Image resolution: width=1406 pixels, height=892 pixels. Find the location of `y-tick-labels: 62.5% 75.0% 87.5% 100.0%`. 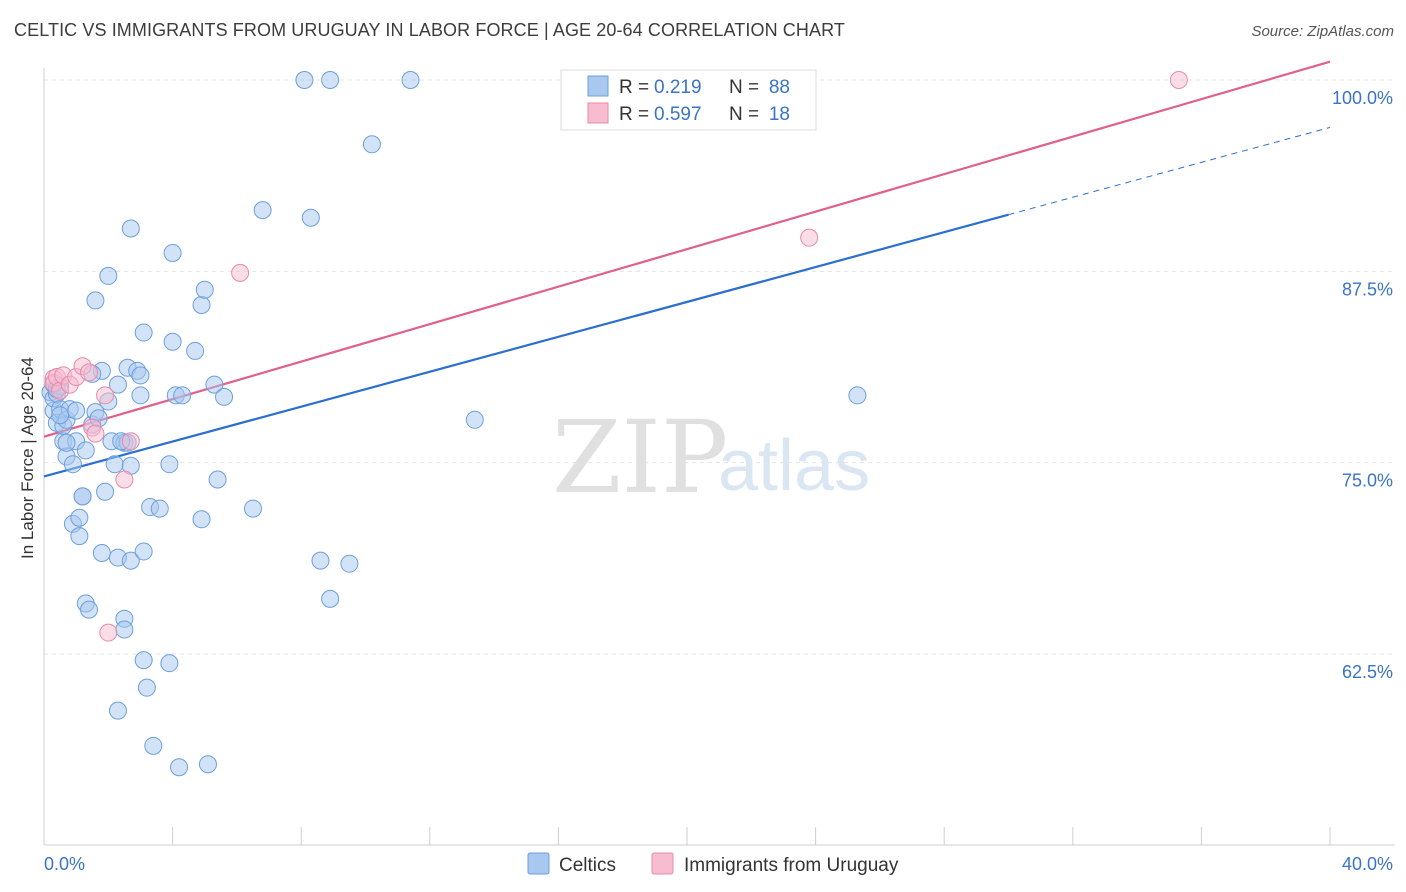

y-tick-labels: 62.5% 75.0% 87.5% 100.0% is located at coordinates (1362, 385).